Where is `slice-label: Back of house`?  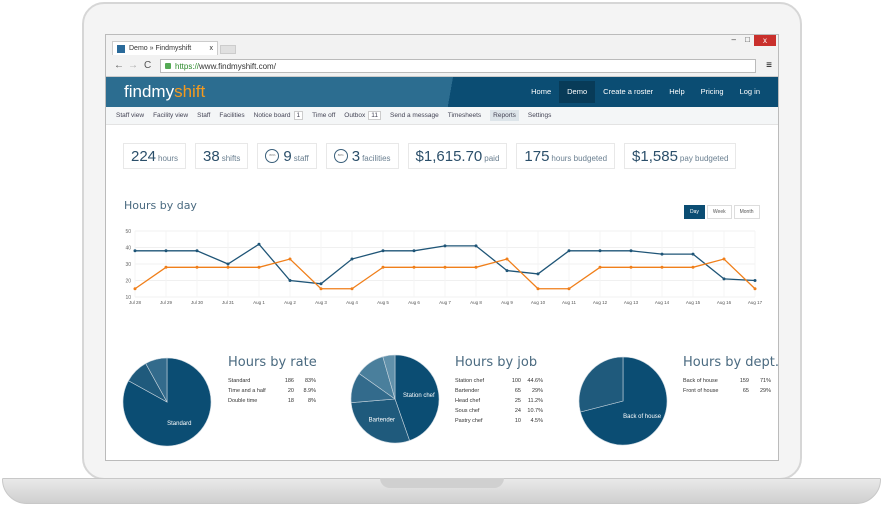 slice-label: Back of house is located at coordinates (642, 417).